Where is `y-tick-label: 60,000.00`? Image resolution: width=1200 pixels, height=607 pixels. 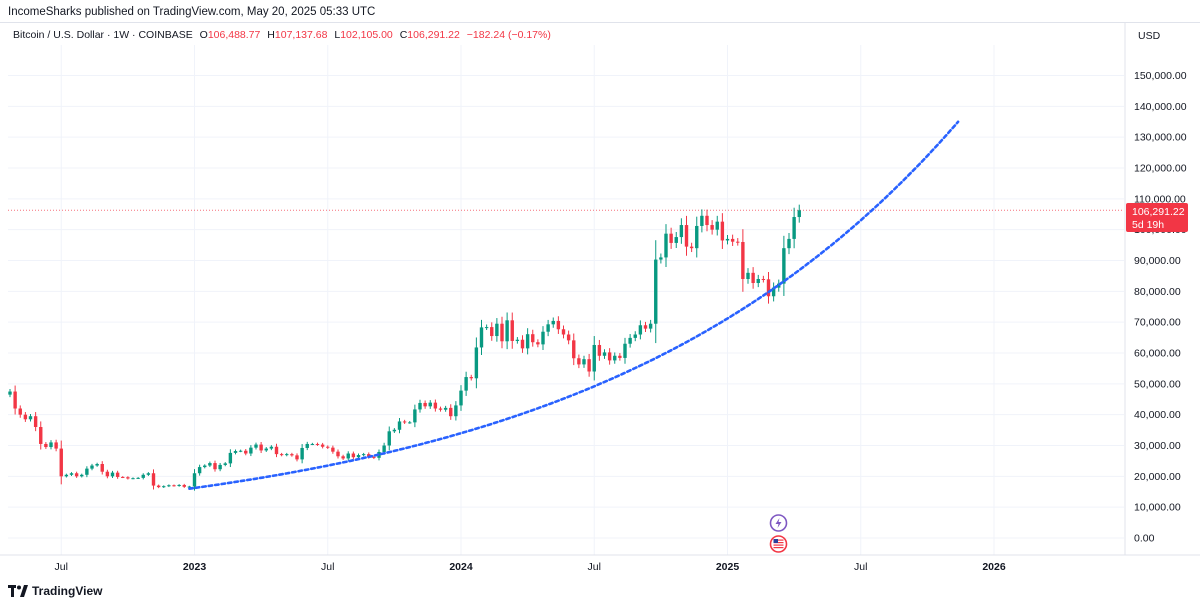 y-tick-label: 60,000.00 is located at coordinates (1157, 354).